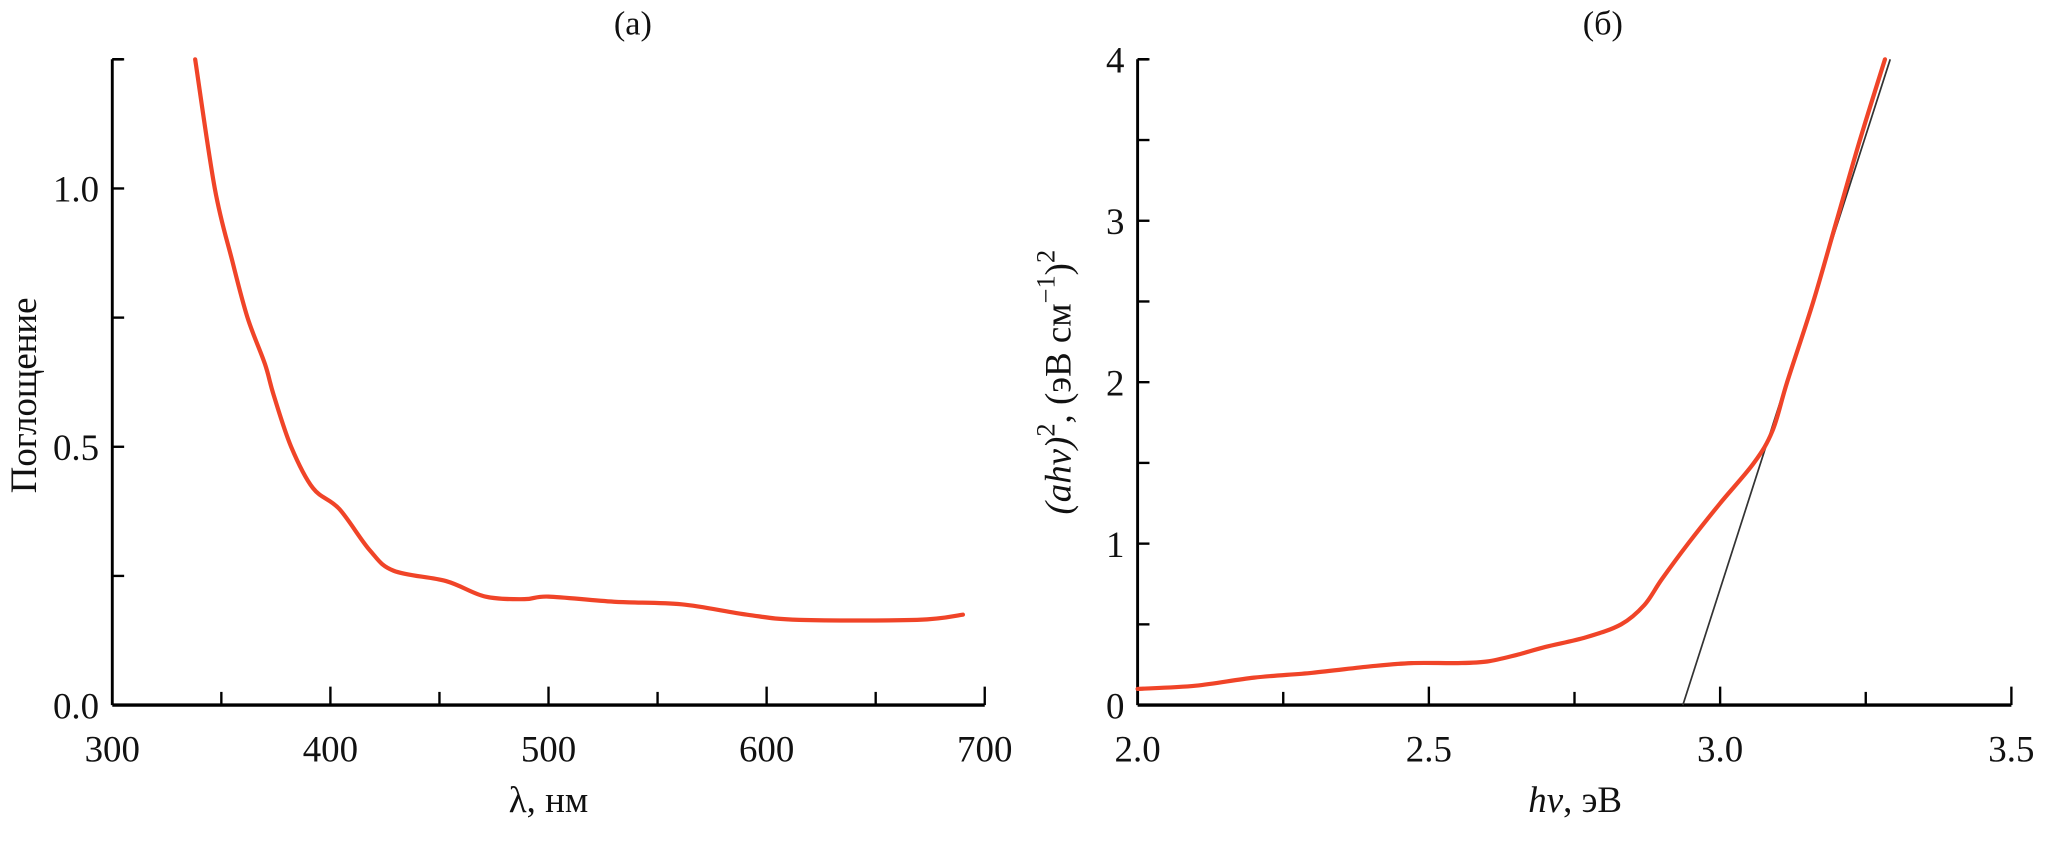 The image size is (2067, 854). What do you see at coordinates (1592, 799) in the screenshot?
I see `x-title-unit: , эВ` at bounding box center [1592, 799].